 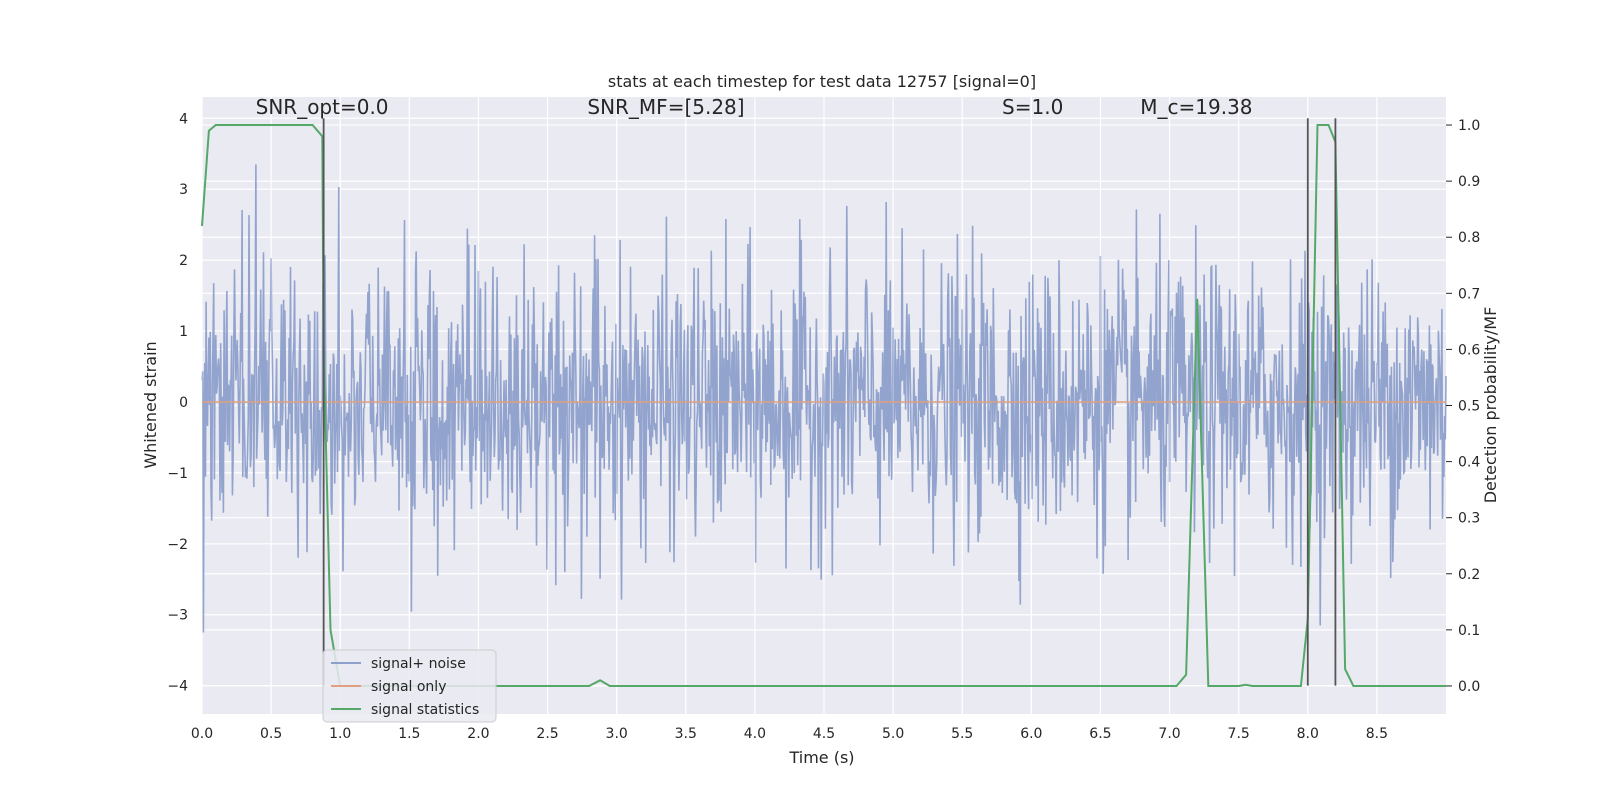 I want to click on y2-tick-label: 0.1, so click(x=1469, y=631).